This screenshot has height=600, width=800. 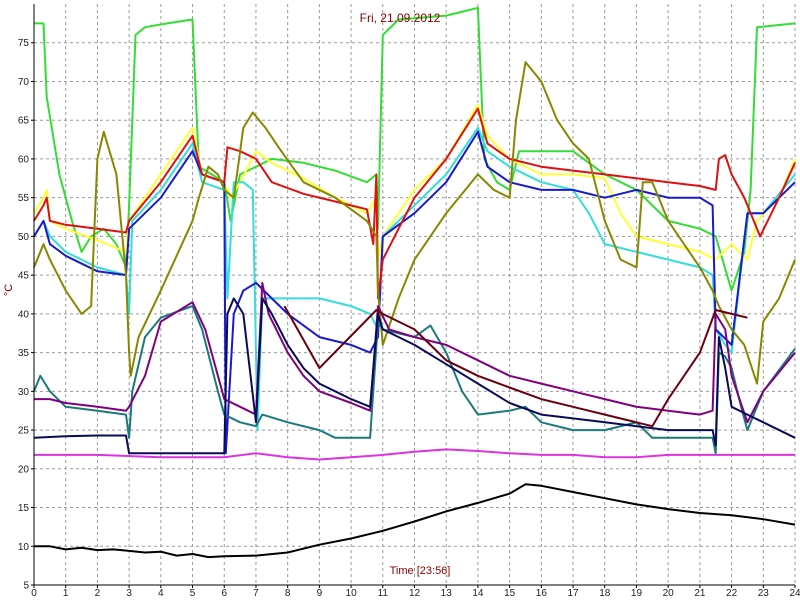 What do you see at coordinates (764, 593) in the screenshot?
I see `x-tick-label-23: 23` at bounding box center [764, 593].